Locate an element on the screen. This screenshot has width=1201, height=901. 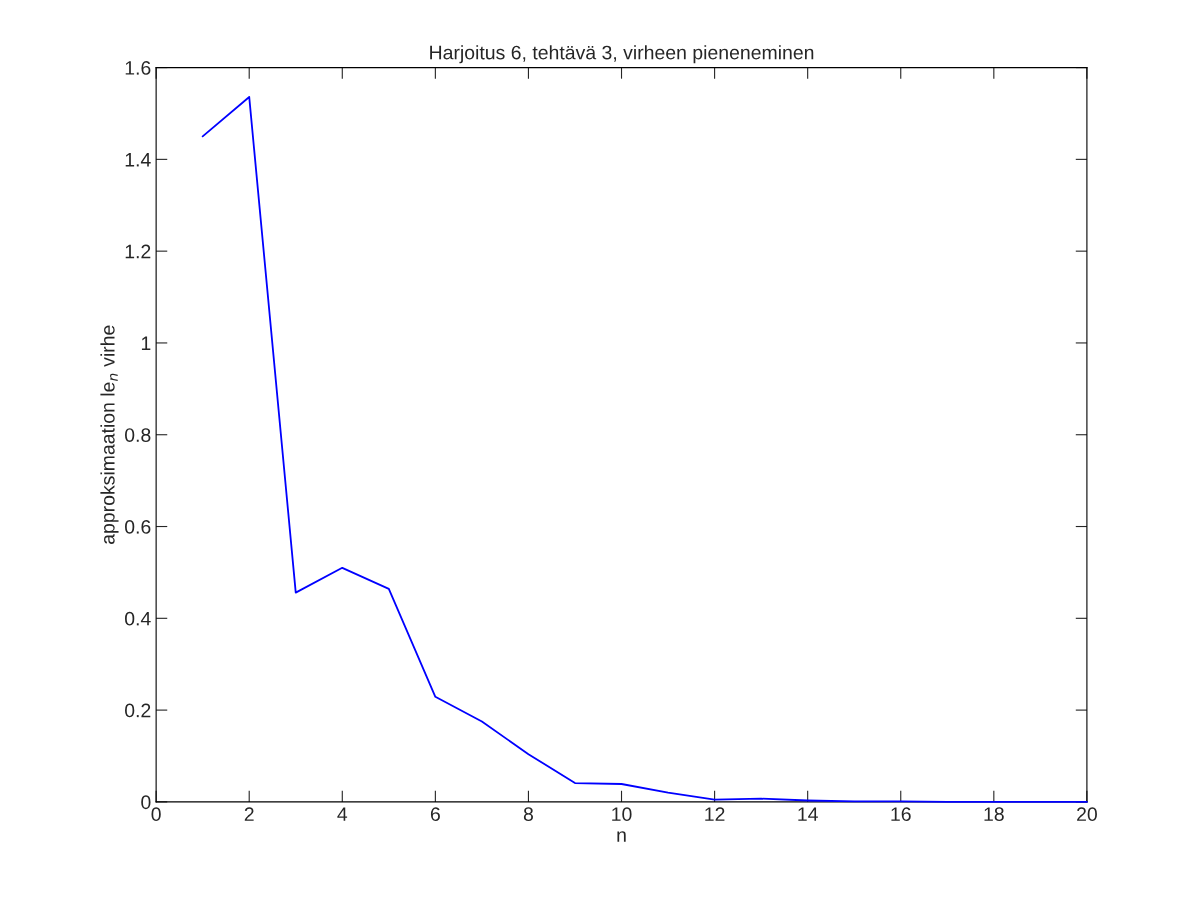
y-axis-title: approksimaation le$_{n}$ virhe is located at coordinates (109, 434).